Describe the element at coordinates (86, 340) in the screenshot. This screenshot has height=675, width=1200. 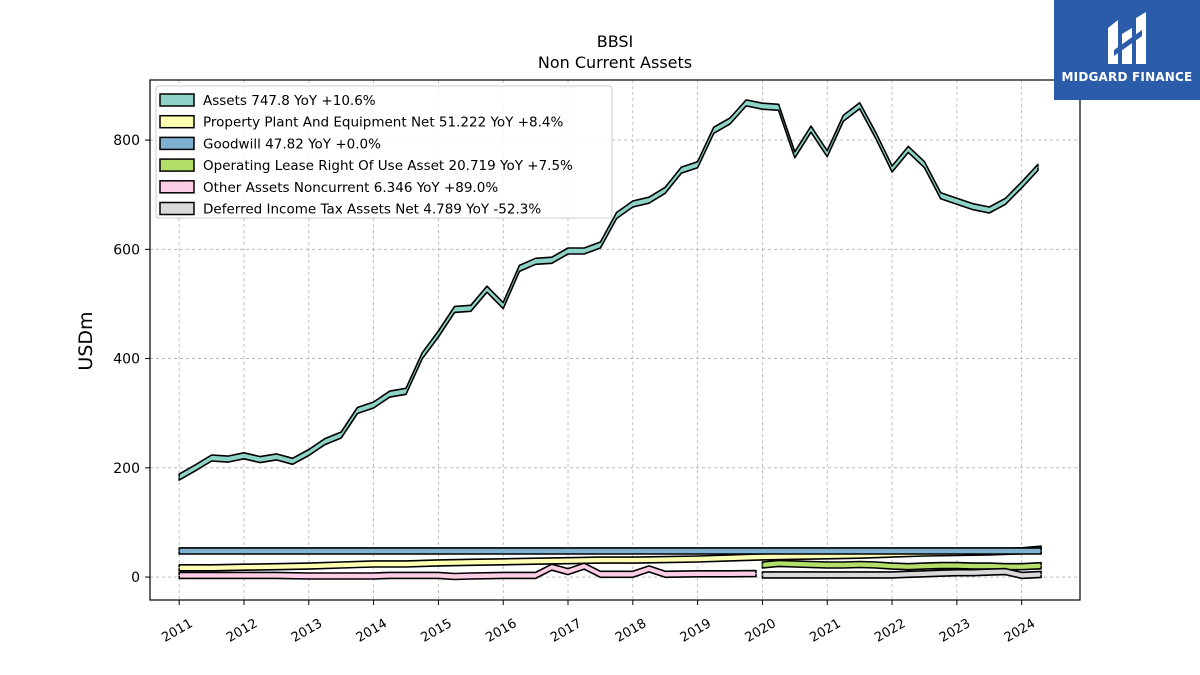
I see `y-axis-label: USDm` at that location.